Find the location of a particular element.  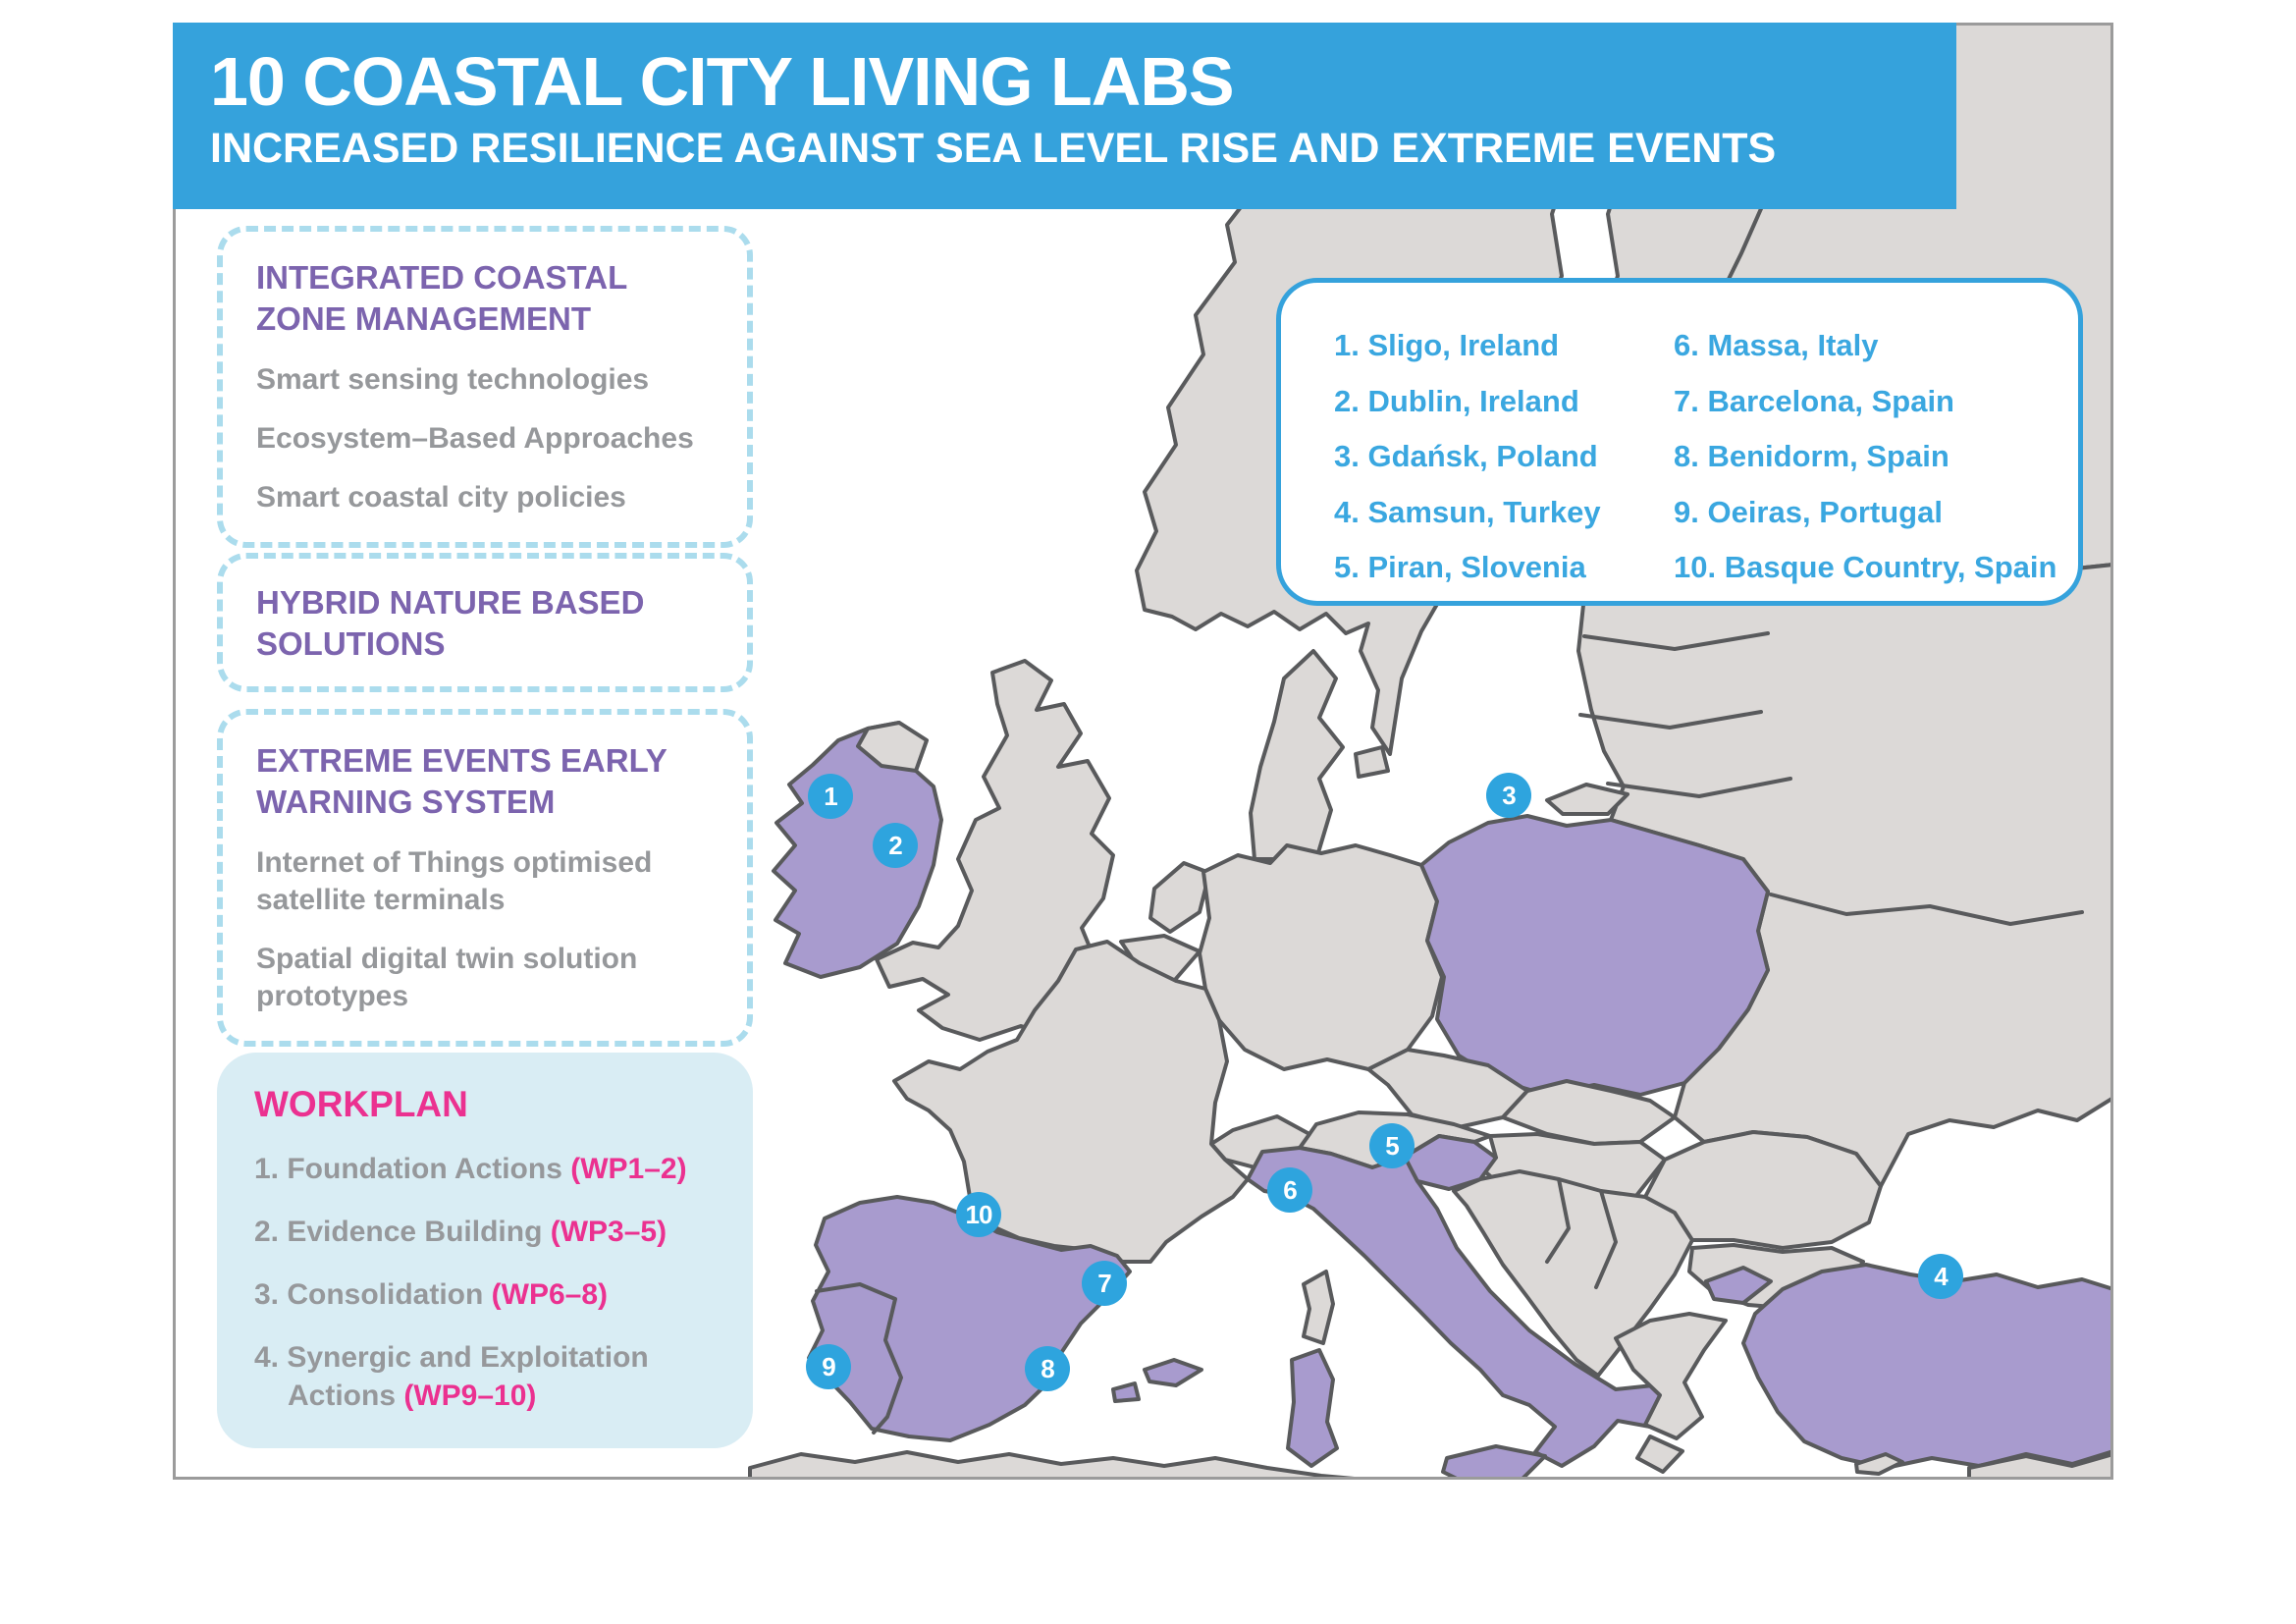

legend-entry: 2. Dublin, Ireland is located at coordinates (1456, 400).